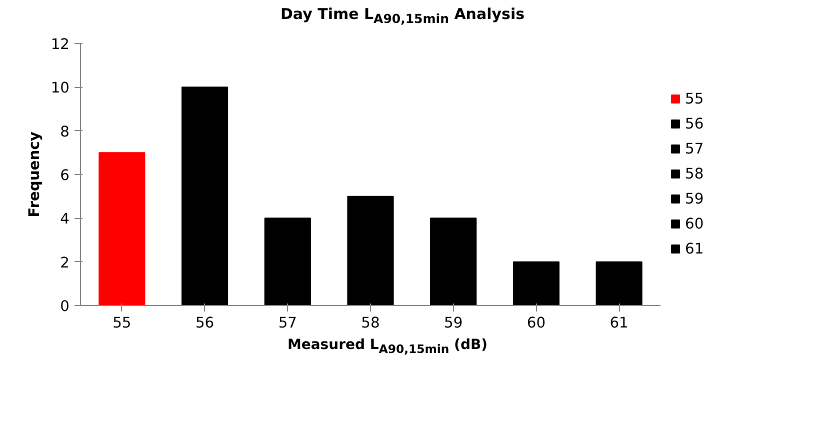 Image resolution: width=815 pixels, height=432 pixels. What do you see at coordinates (60, 44) in the screenshot?
I see `y-tick-label: 12` at bounding box center [60, 44].